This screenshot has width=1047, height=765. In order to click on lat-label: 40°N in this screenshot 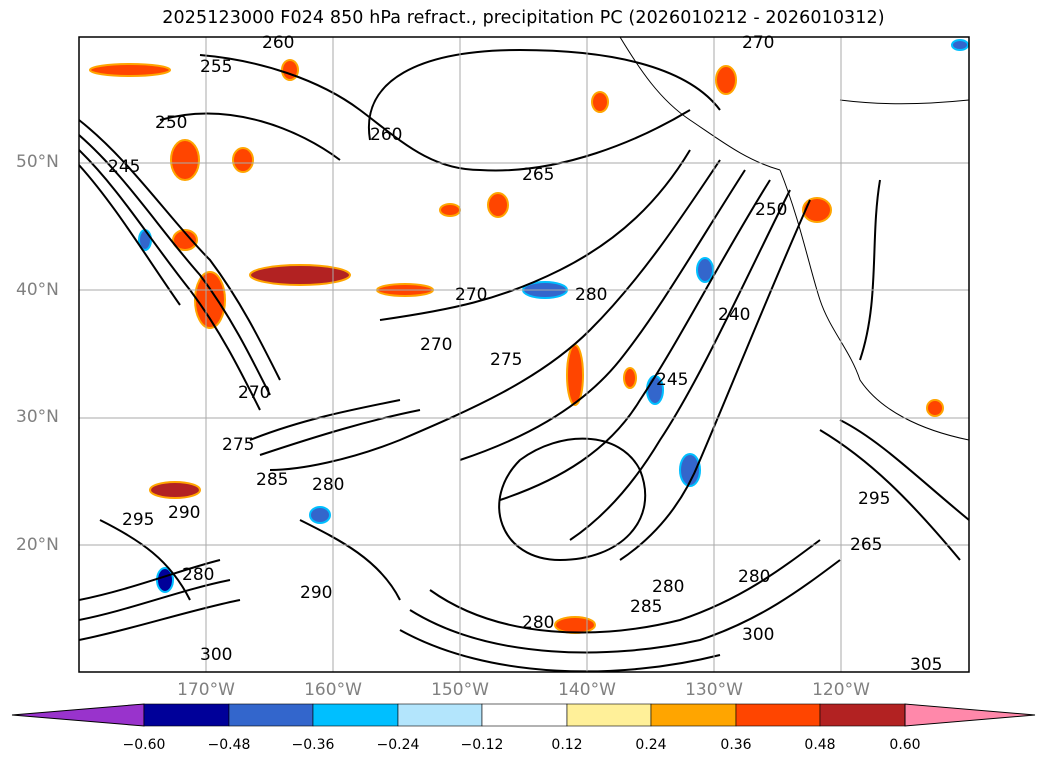, I will do `click(37, 290)`.